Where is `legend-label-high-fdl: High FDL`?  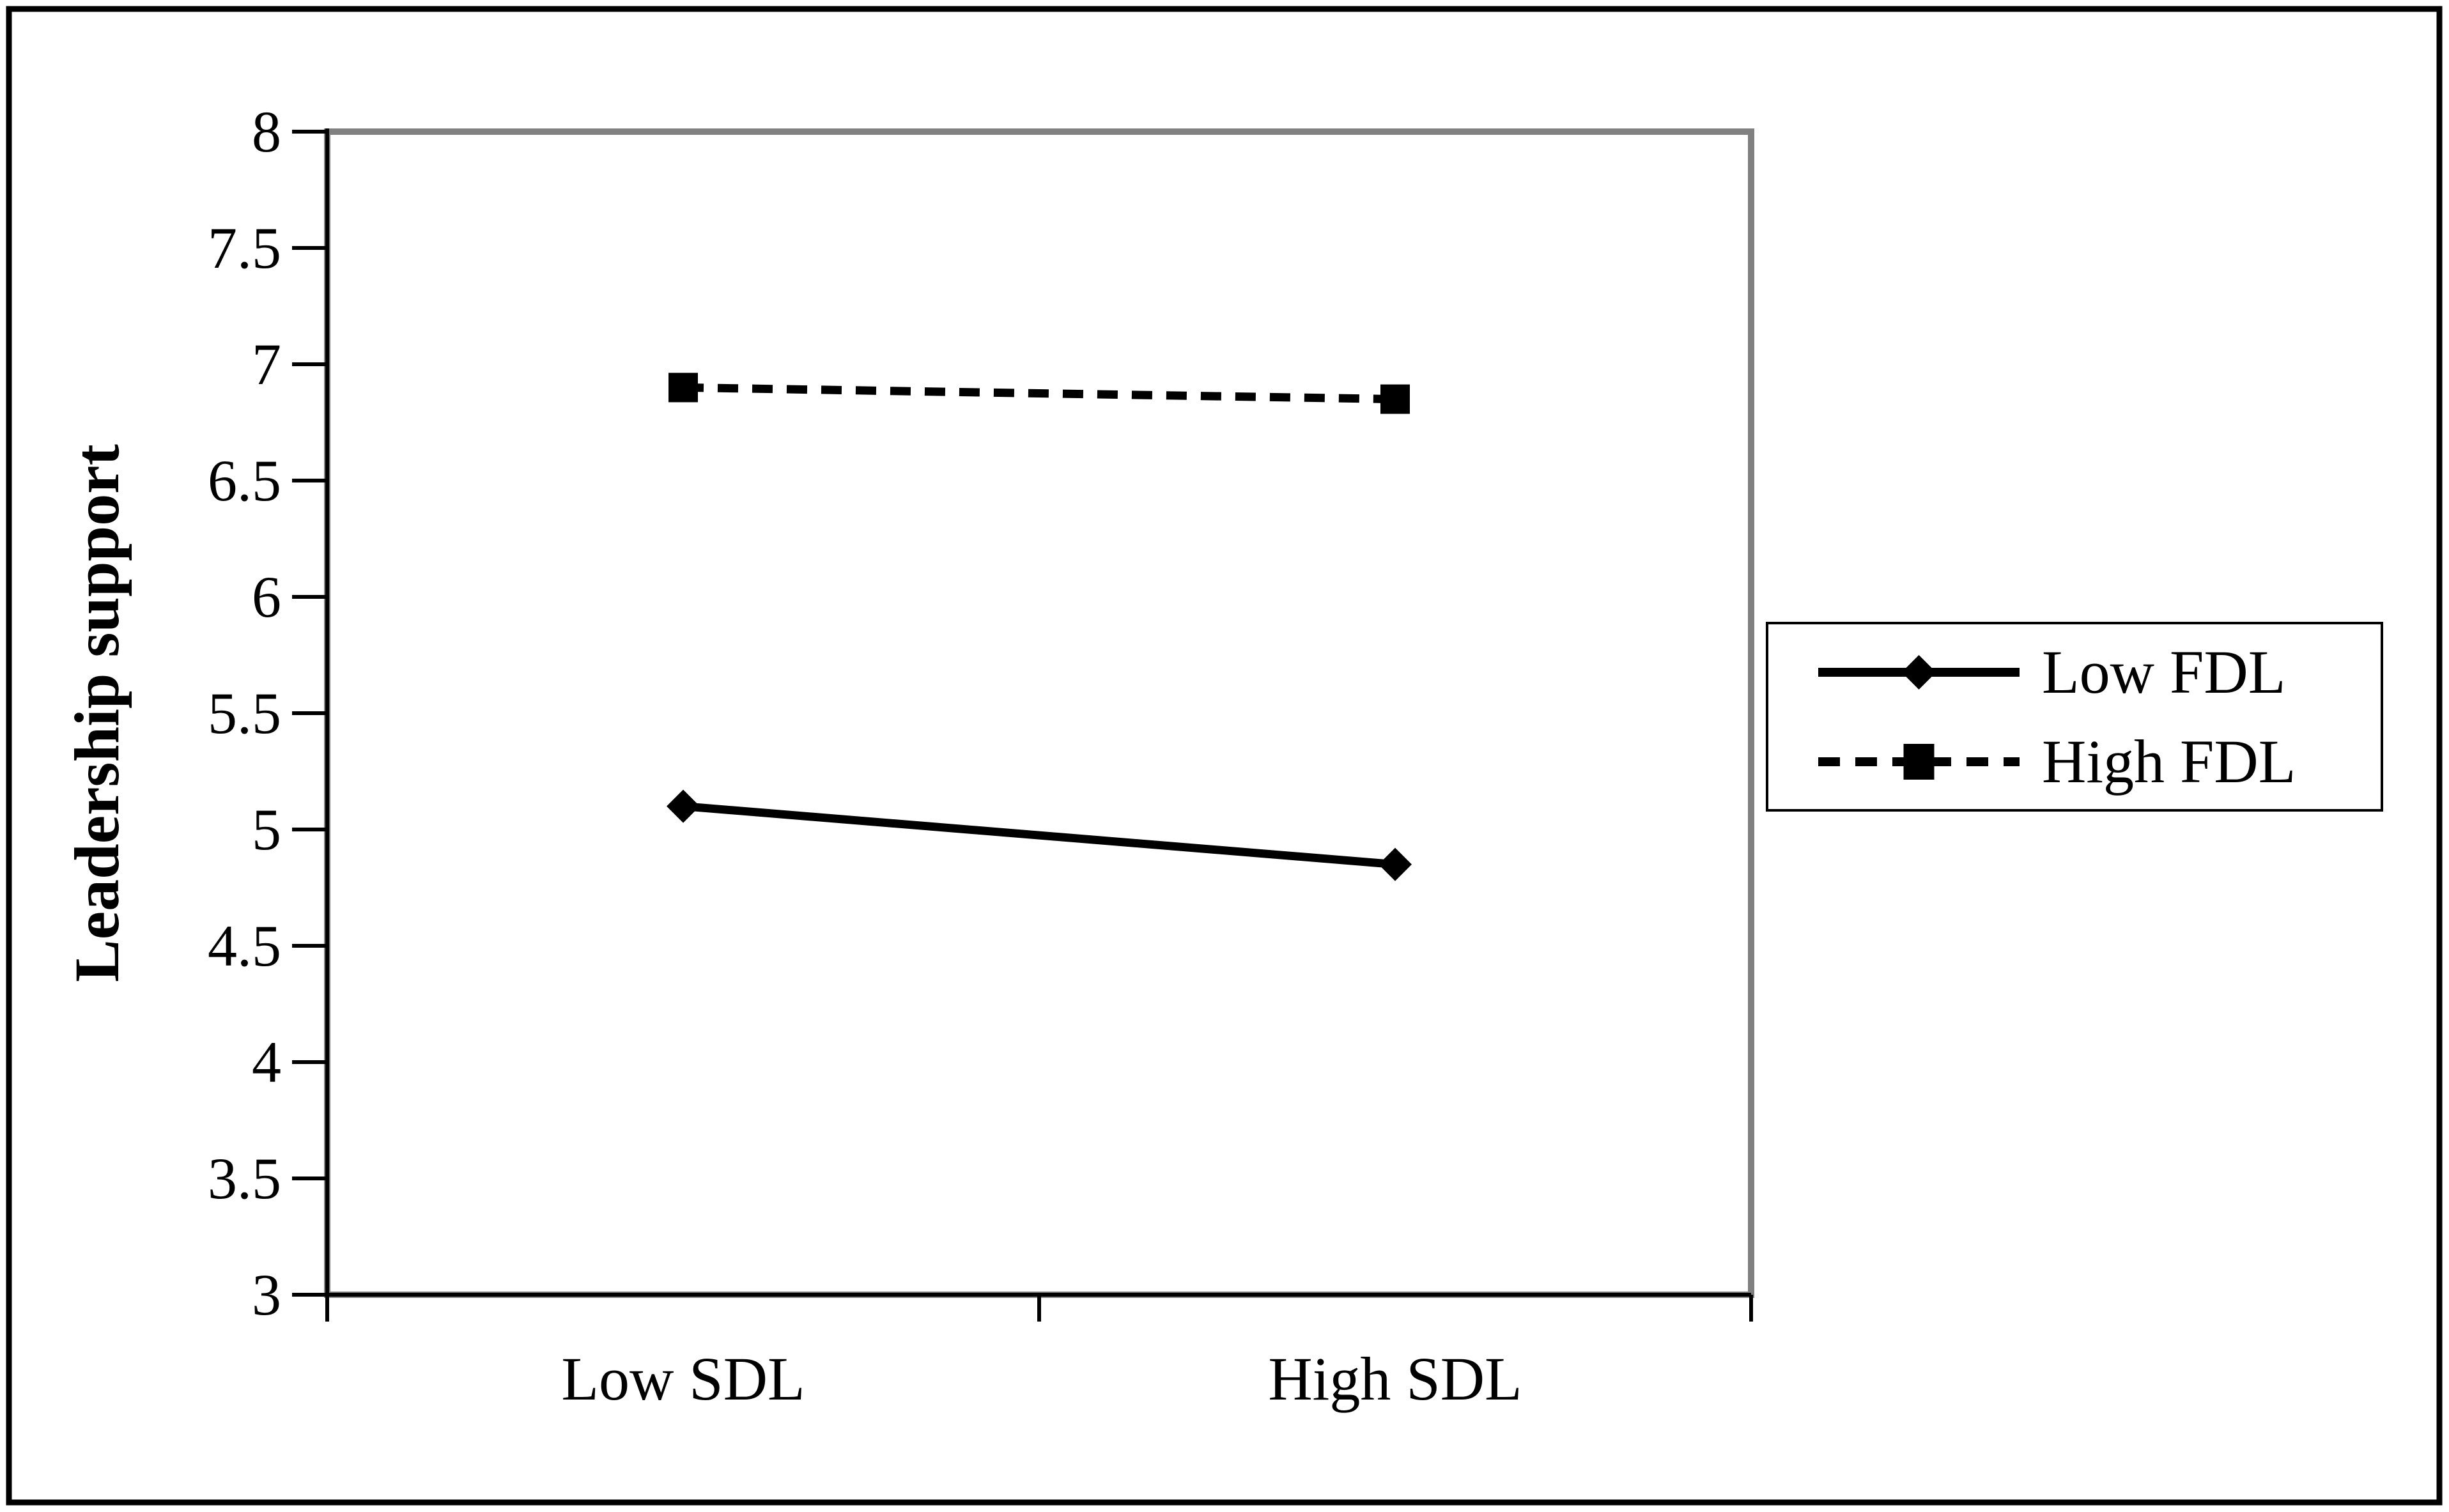 legend-label-high-fdl: High FDL is located at coordinates (2169, 762).